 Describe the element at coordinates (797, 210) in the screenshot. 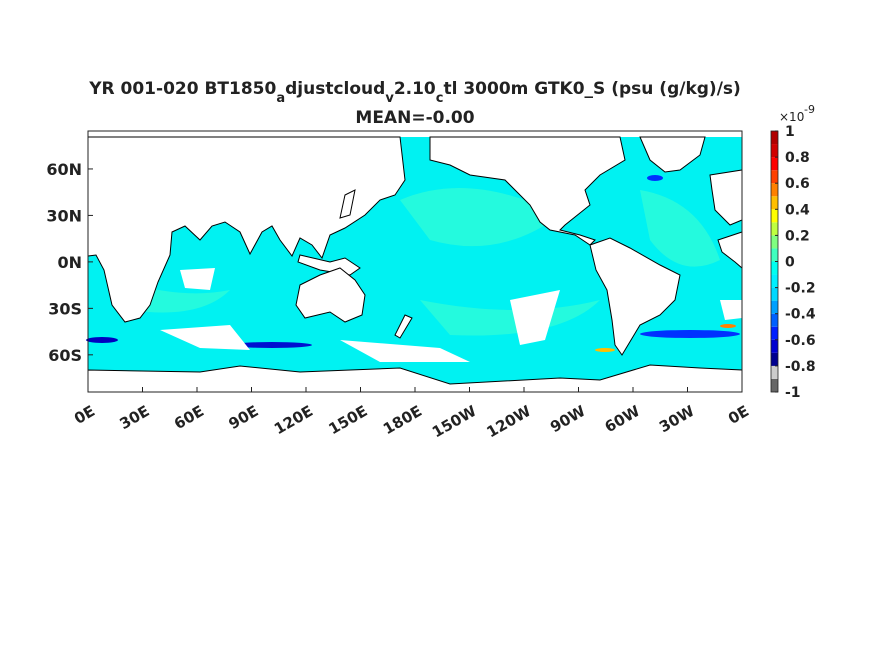

I see `colorbar-tick-label: 0.4` at that location.